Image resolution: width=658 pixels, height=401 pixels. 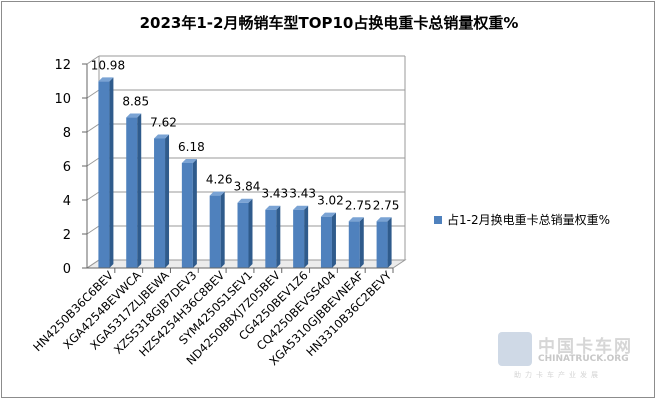 I want to click on data-label: 6.18, so click(x=191, y=147).